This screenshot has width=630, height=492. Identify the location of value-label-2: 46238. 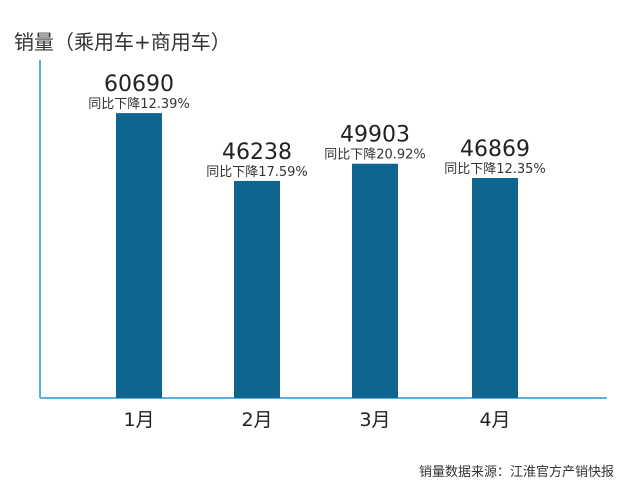
(257, 152).